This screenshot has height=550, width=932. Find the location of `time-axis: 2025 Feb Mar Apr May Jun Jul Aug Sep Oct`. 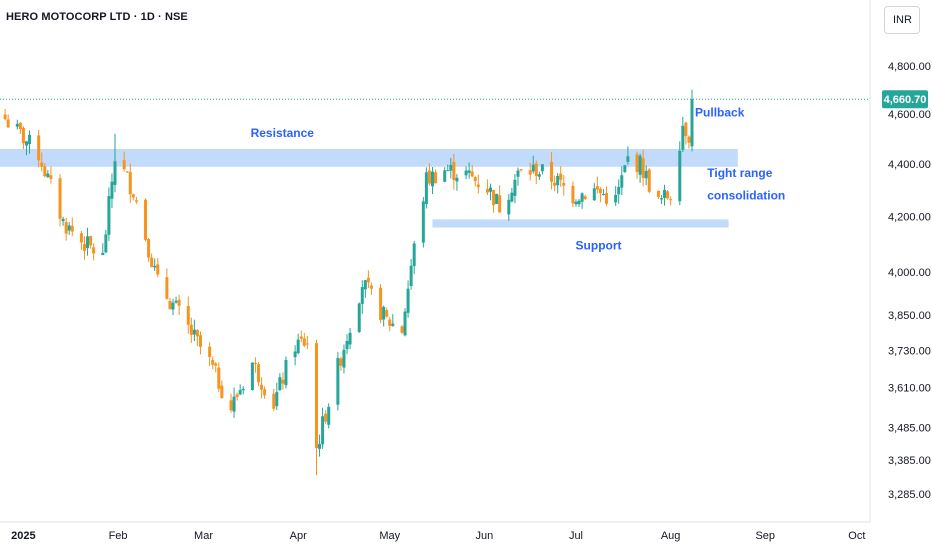

time-axis: 2025 Feb Mar Apr May Jun Jul Aug Sep Oct is located at coordinates (438, 536).